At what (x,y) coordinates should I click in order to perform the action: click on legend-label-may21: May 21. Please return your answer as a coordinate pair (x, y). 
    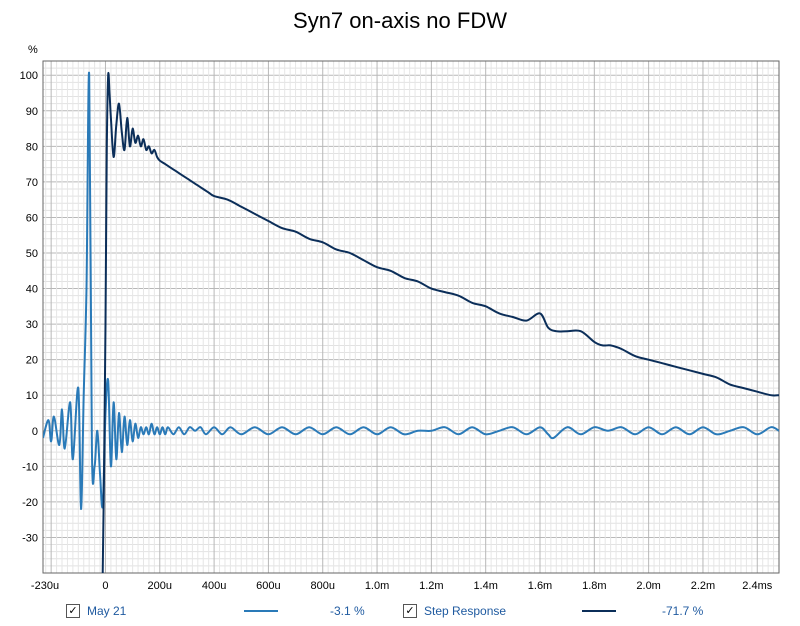
    Looking at the image, I should click on (107, 611).